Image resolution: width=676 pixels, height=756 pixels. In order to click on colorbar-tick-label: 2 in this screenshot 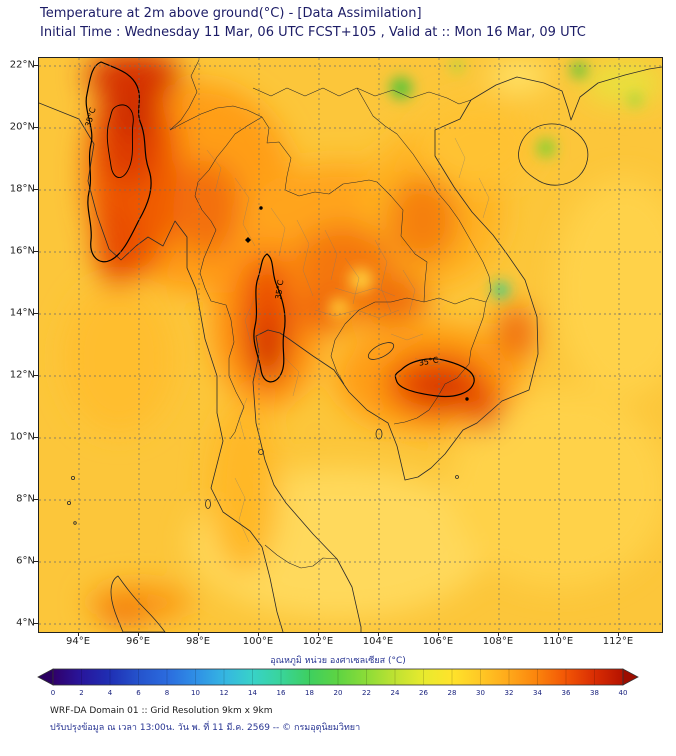, I will do `click(81, 693)`.